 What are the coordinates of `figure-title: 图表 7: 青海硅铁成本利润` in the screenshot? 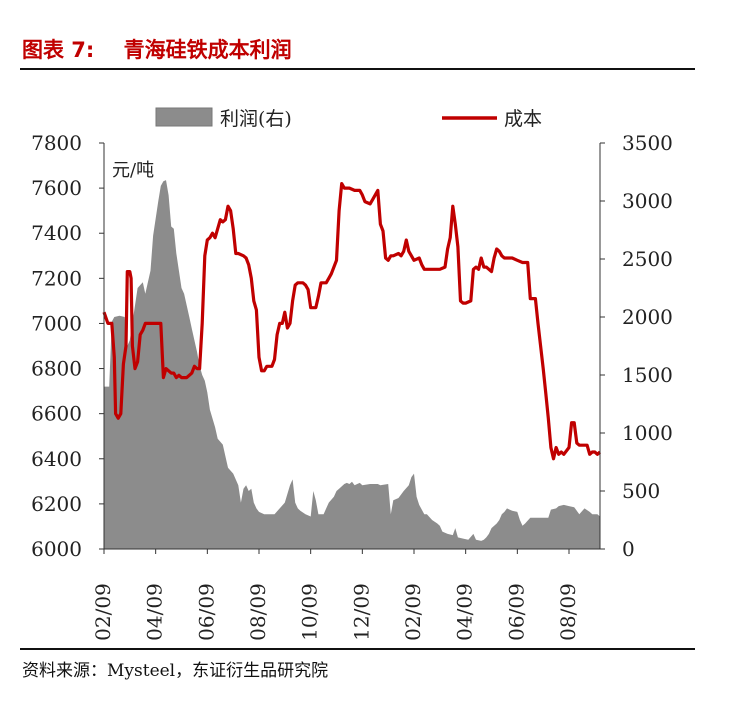 It's located at (157, 49).